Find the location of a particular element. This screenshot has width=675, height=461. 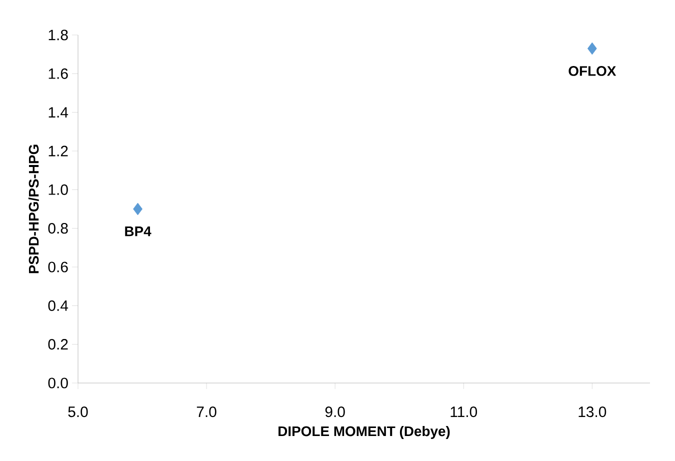

x-tick-label: 13.0 is located at coordinates (592, 412).